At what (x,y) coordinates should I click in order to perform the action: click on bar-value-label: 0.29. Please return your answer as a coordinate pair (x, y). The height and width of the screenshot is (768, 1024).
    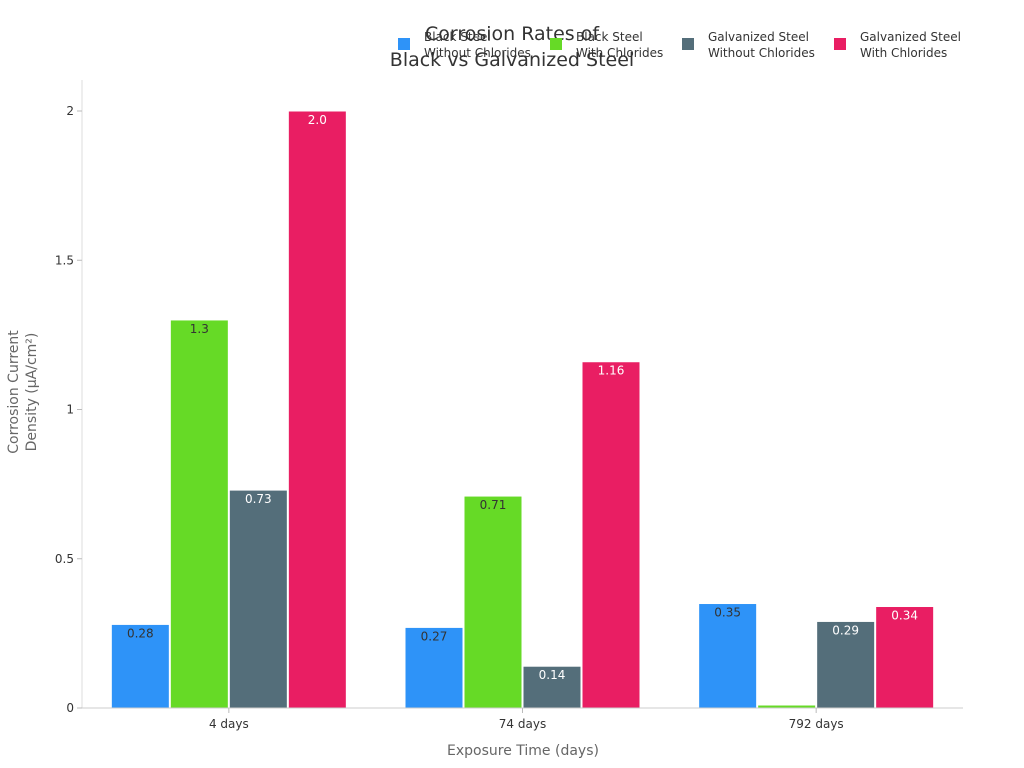
    Looking at the image, I should click on (845, 630).